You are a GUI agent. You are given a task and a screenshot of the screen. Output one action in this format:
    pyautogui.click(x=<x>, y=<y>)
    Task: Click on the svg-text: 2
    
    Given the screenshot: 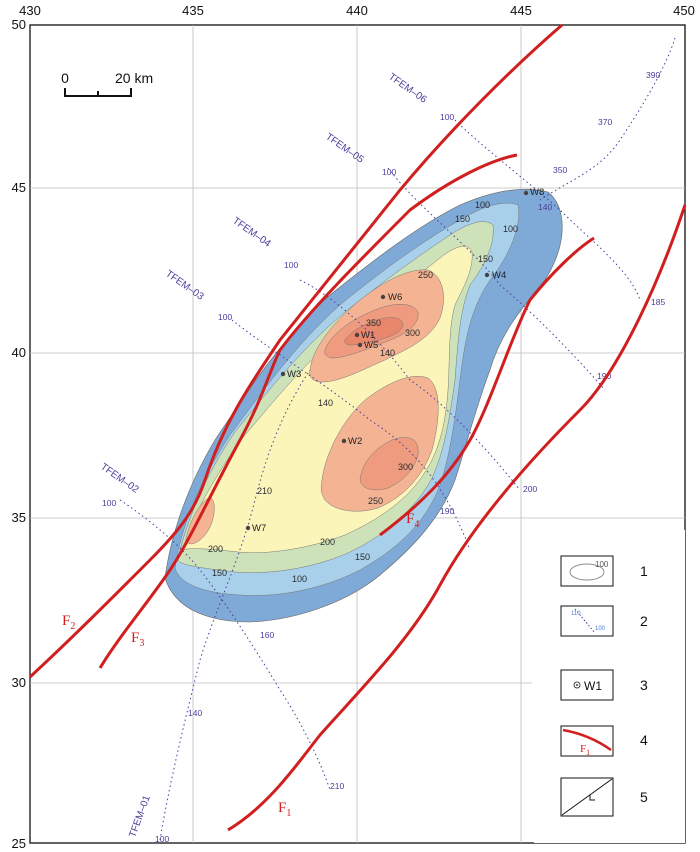 What is the action you would take?
    pyautogui.click(x=644, y=621)
    